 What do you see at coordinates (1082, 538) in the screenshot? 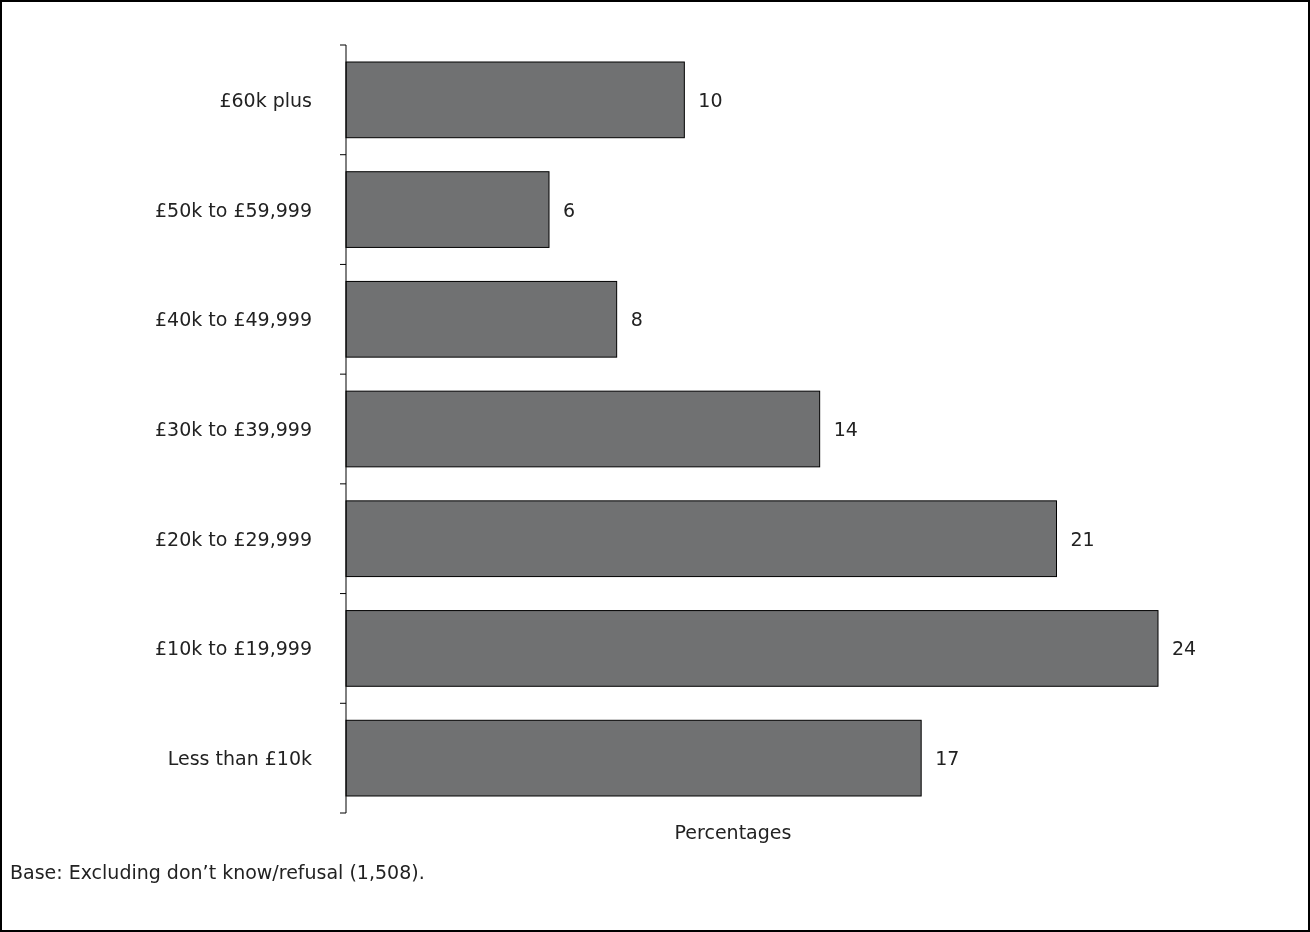
I see `data-label: 21` at bounding box center [1082, 538].